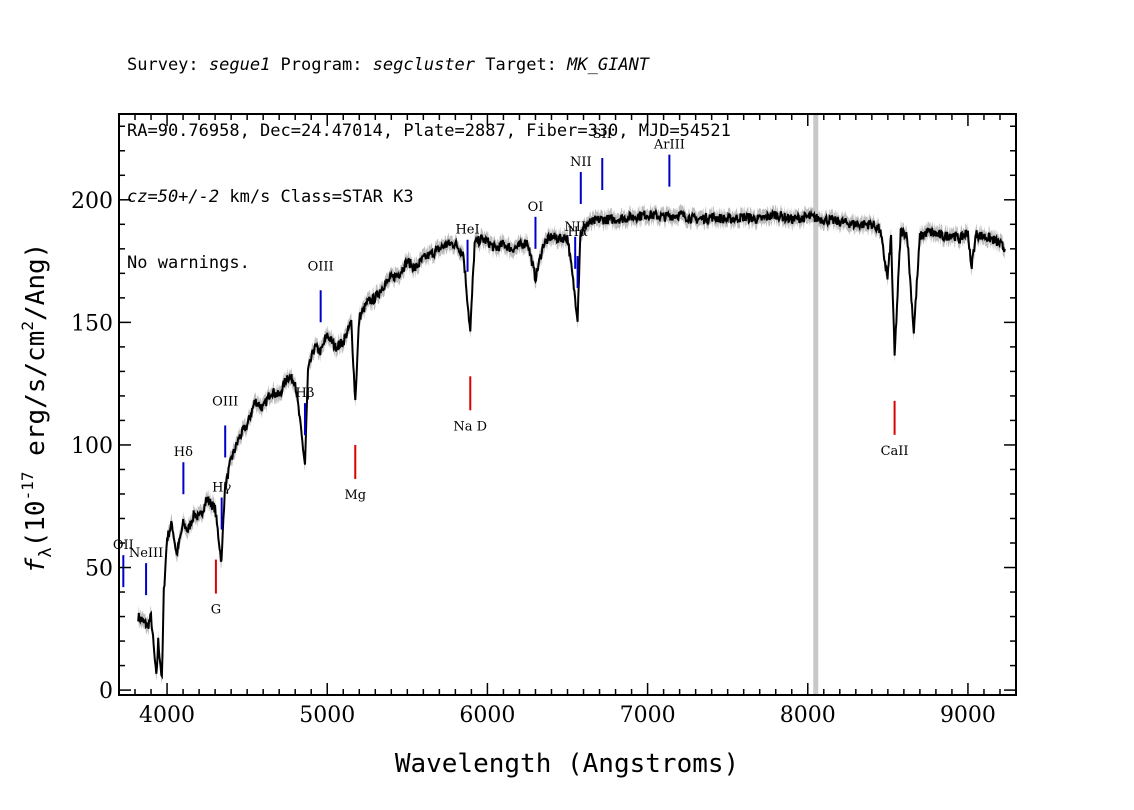  What do you see at coordinates (167, 715) in the screenshot?
I see `x-tick-label: 4000` at bounding box center [167, 715].